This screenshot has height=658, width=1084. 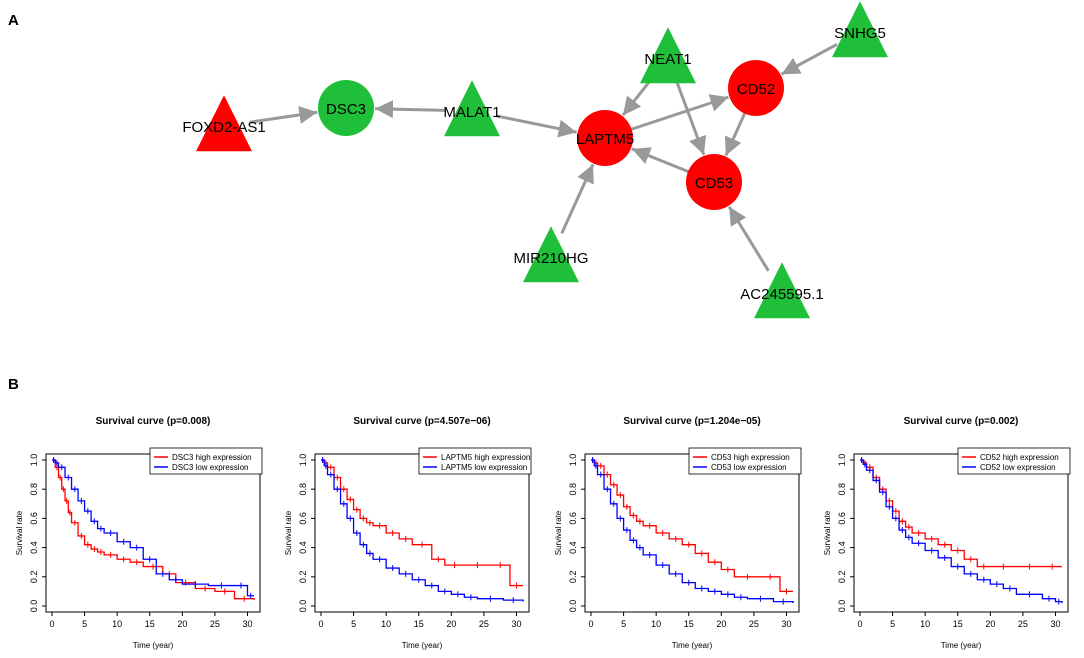 I want to click on node-snhg5: SNHG5, so click(x=860, y=29).